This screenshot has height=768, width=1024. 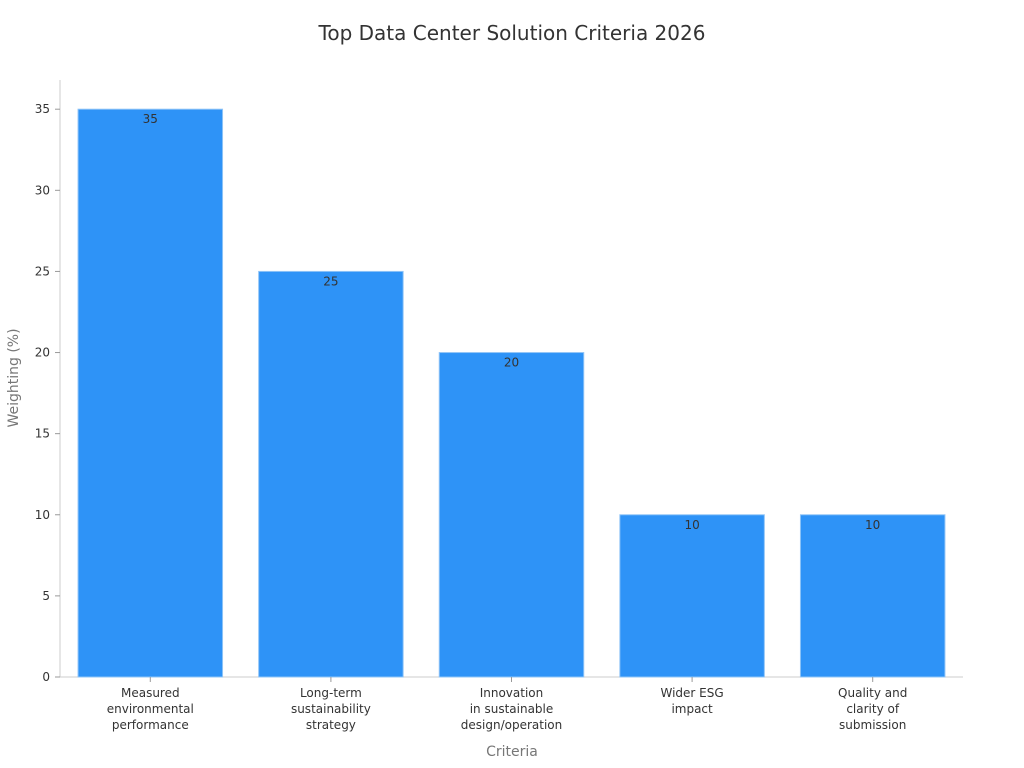 What do you see at coordinates (150, 709) in the screenshot?
I see `x-tick-label: Measured environmental performance` at bounding box center [150, 709].